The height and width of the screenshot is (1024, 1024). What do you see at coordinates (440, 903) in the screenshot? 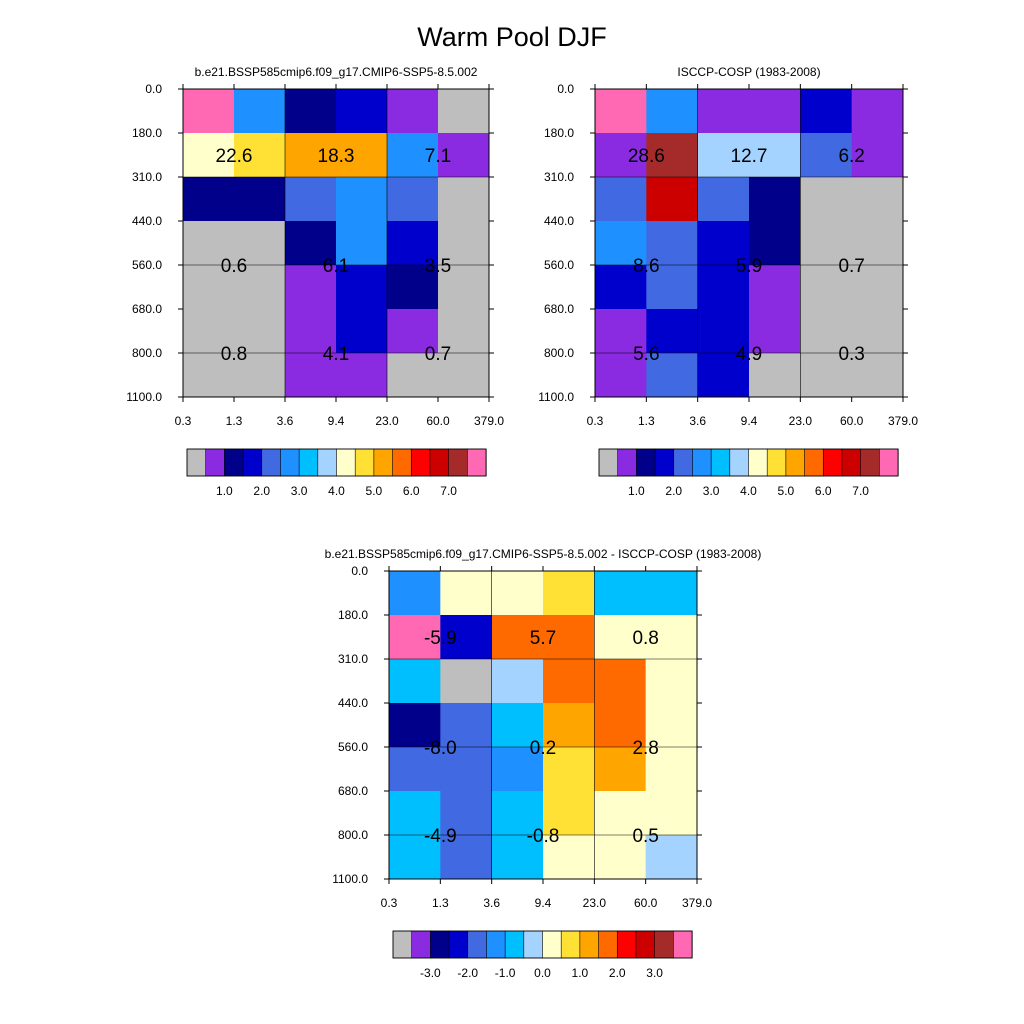
I see `x-tick-label: 1.3` at bounding box center [440, 903].